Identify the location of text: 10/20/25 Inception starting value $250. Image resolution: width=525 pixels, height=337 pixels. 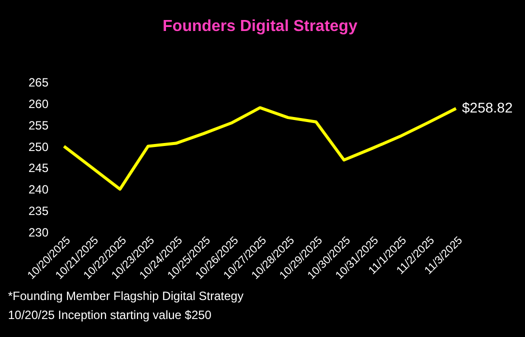
(110, 315).